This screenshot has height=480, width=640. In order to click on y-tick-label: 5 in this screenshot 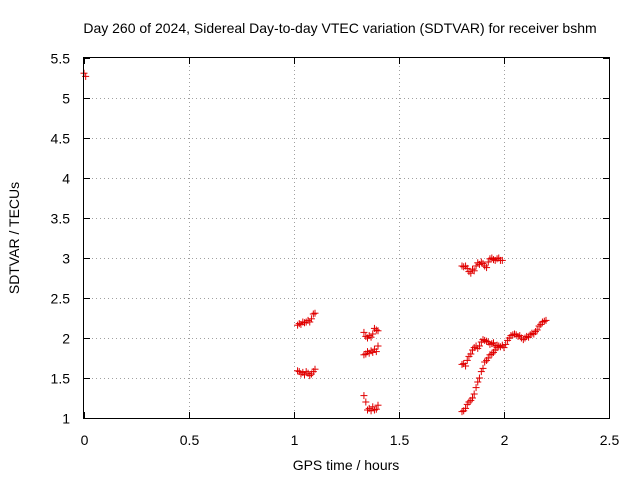, I will do `click(66, 99)`.